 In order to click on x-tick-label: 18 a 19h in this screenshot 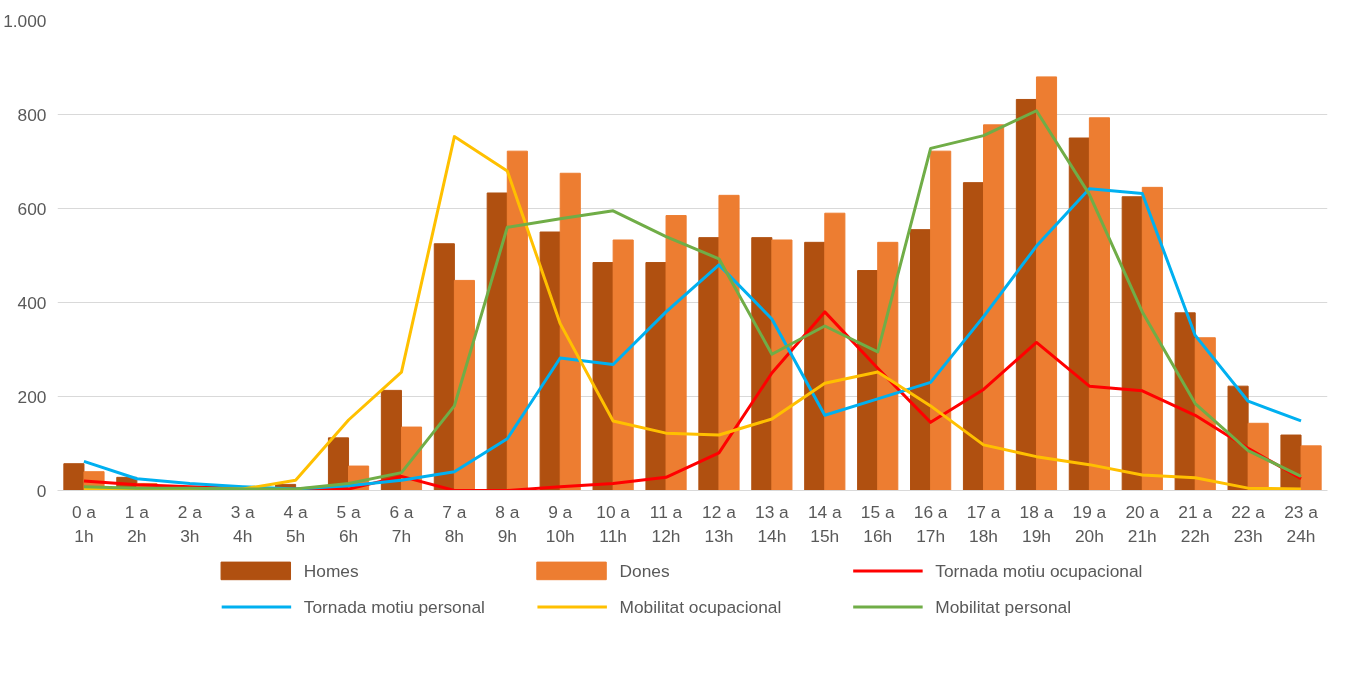, I will do `click(1036, 523)`.